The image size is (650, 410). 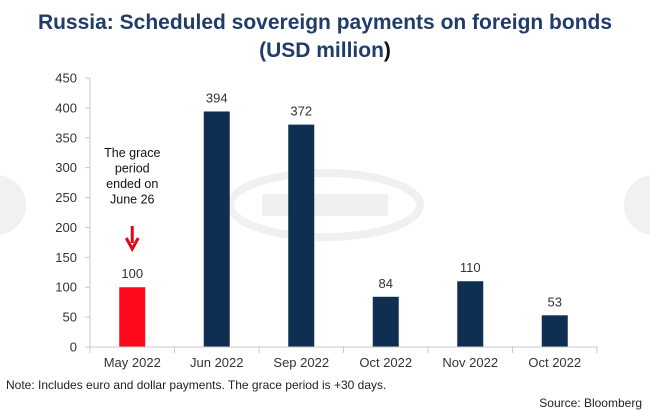 What do you see at coordinates (132, 245) in the screenshot?
I see `annotation-arrow-head` at bounding box center [132, 245].